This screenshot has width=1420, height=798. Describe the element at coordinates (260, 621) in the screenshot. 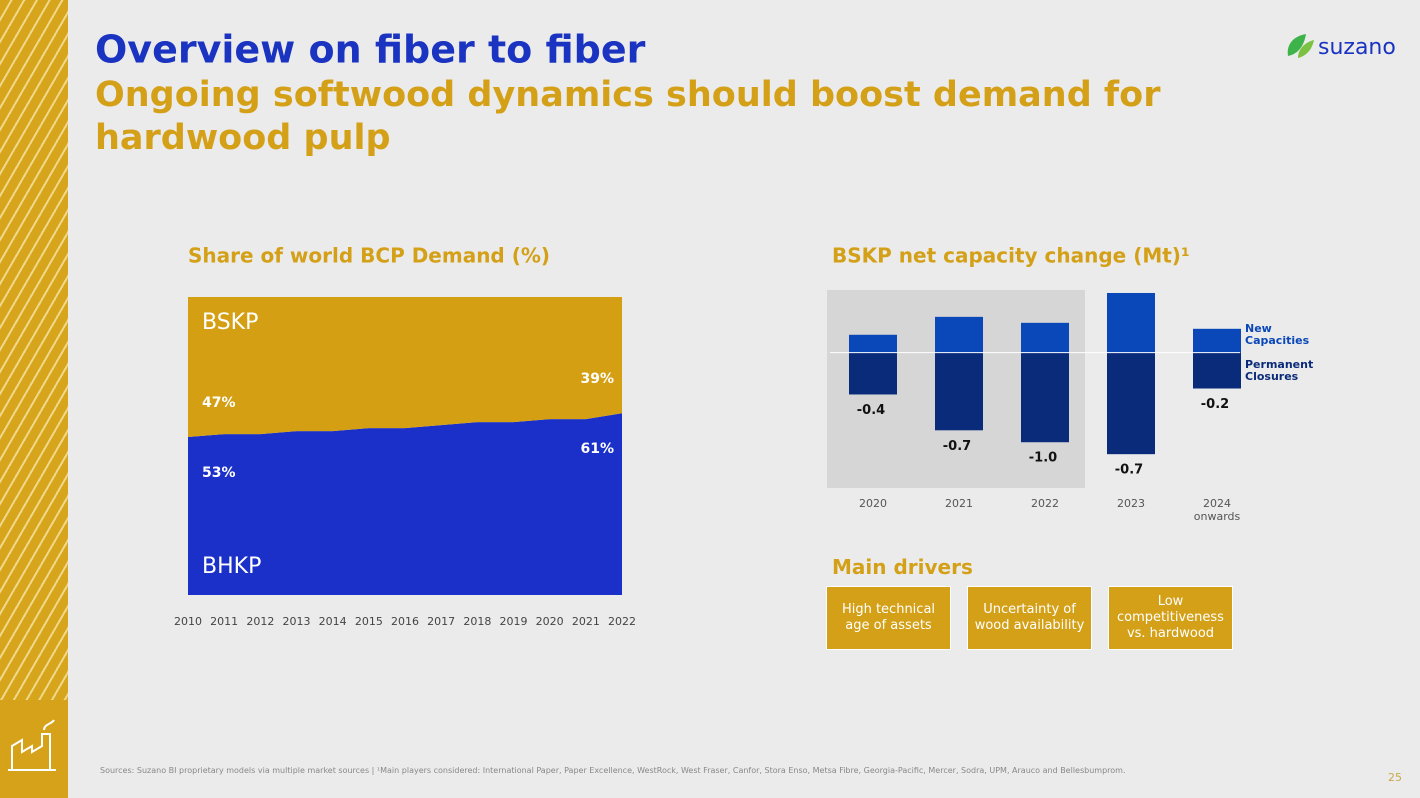

I see `x-tick-label: 2012` at that location.